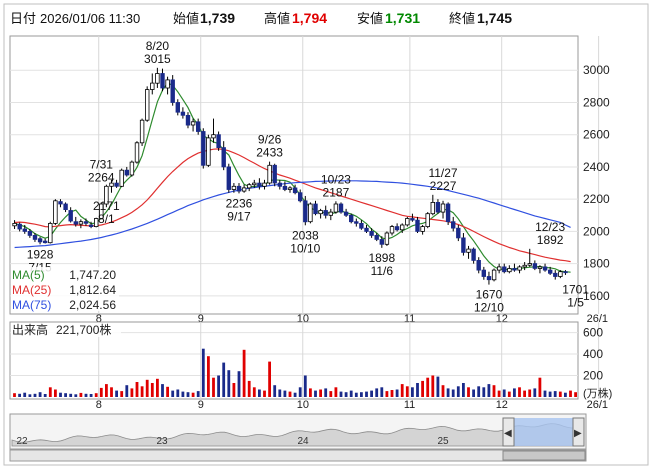 The height and width of the screenshot is (475, 653). Describe the element at coordinates (31, 305) in the screenshot. I see `ma-legend-name: MA(75)` at that location.